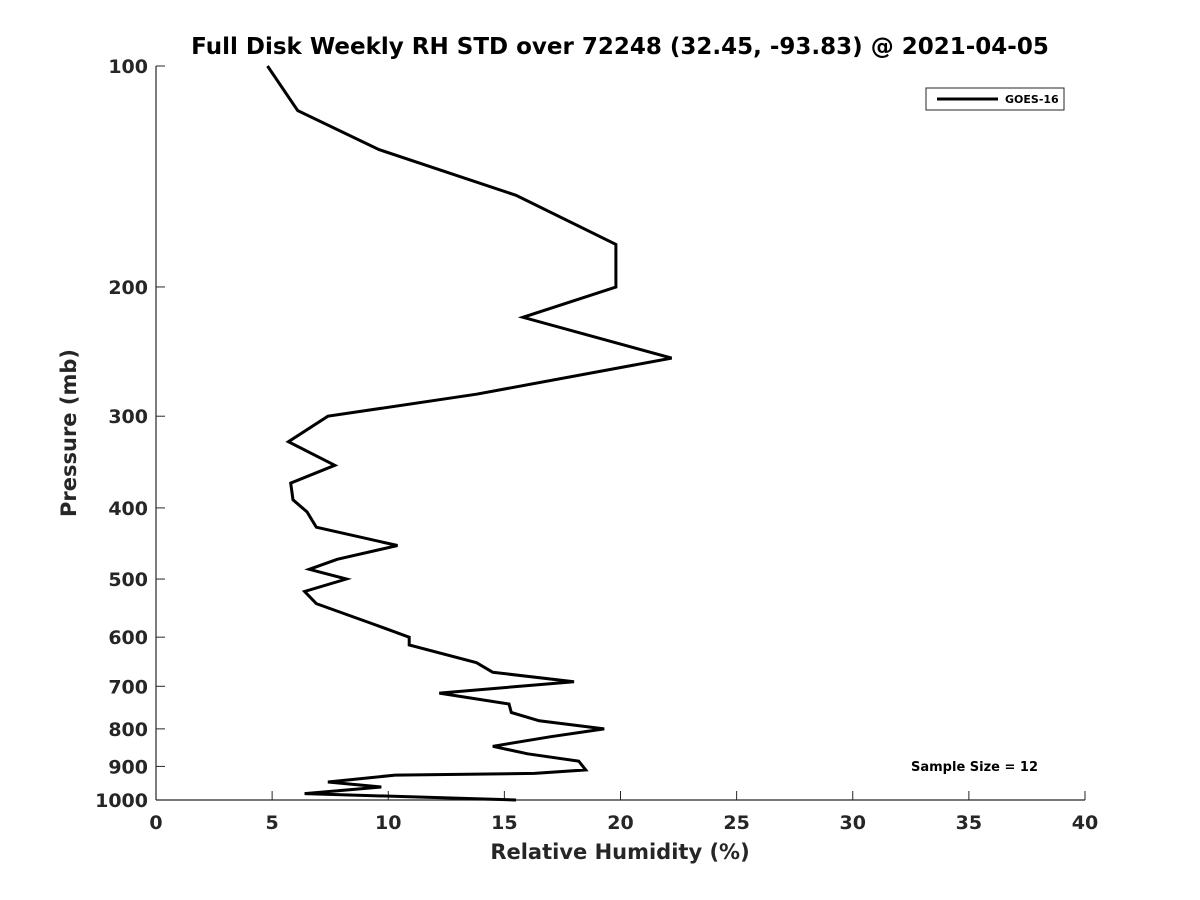 The image size is (1200, 900). What do you see at coordinates (1032, 99) in the screenshot?
I see `legend-entry-goes-16: GOES-16` at bounding box center [1032, 99].